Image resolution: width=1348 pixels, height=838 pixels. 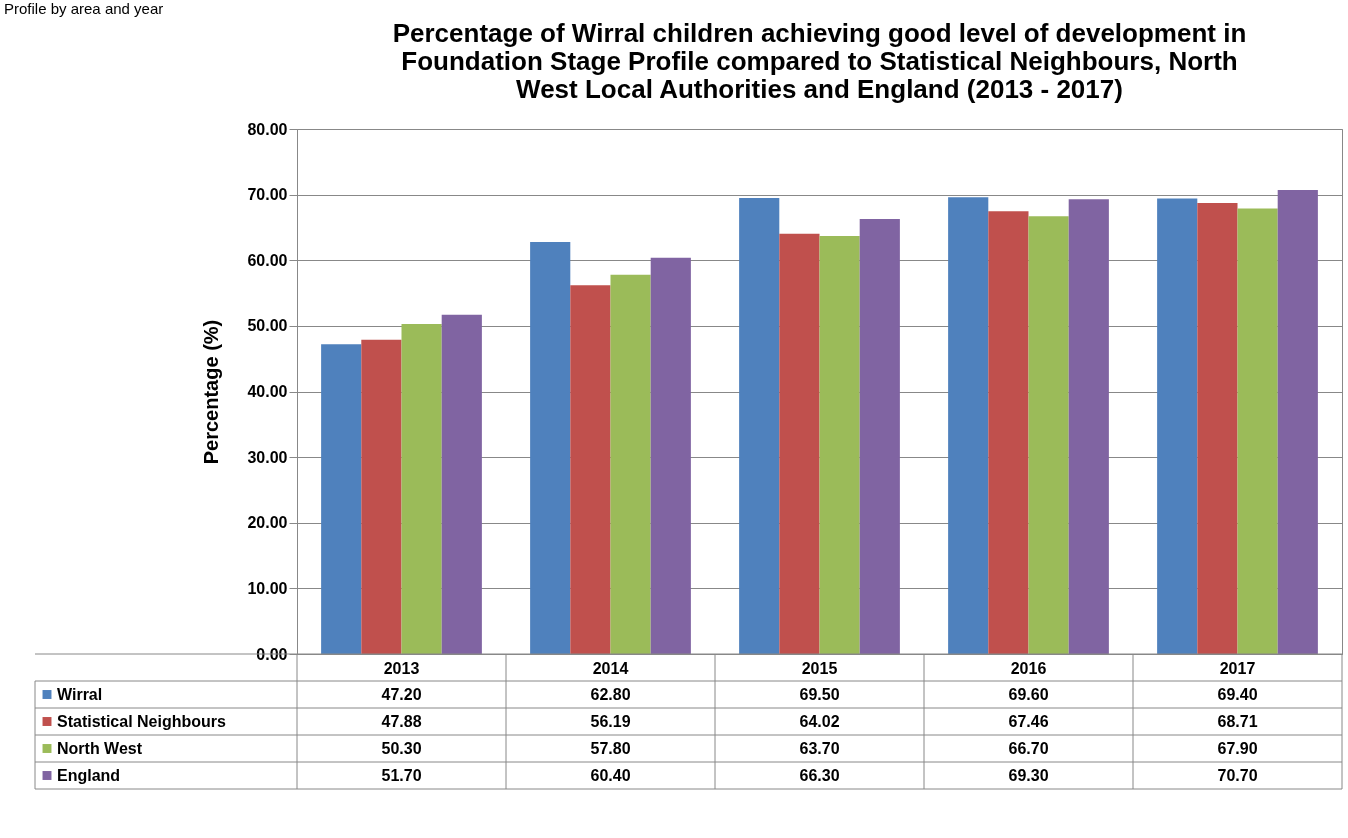 I want to click on legend-label: England, so click(x=89, y=775).